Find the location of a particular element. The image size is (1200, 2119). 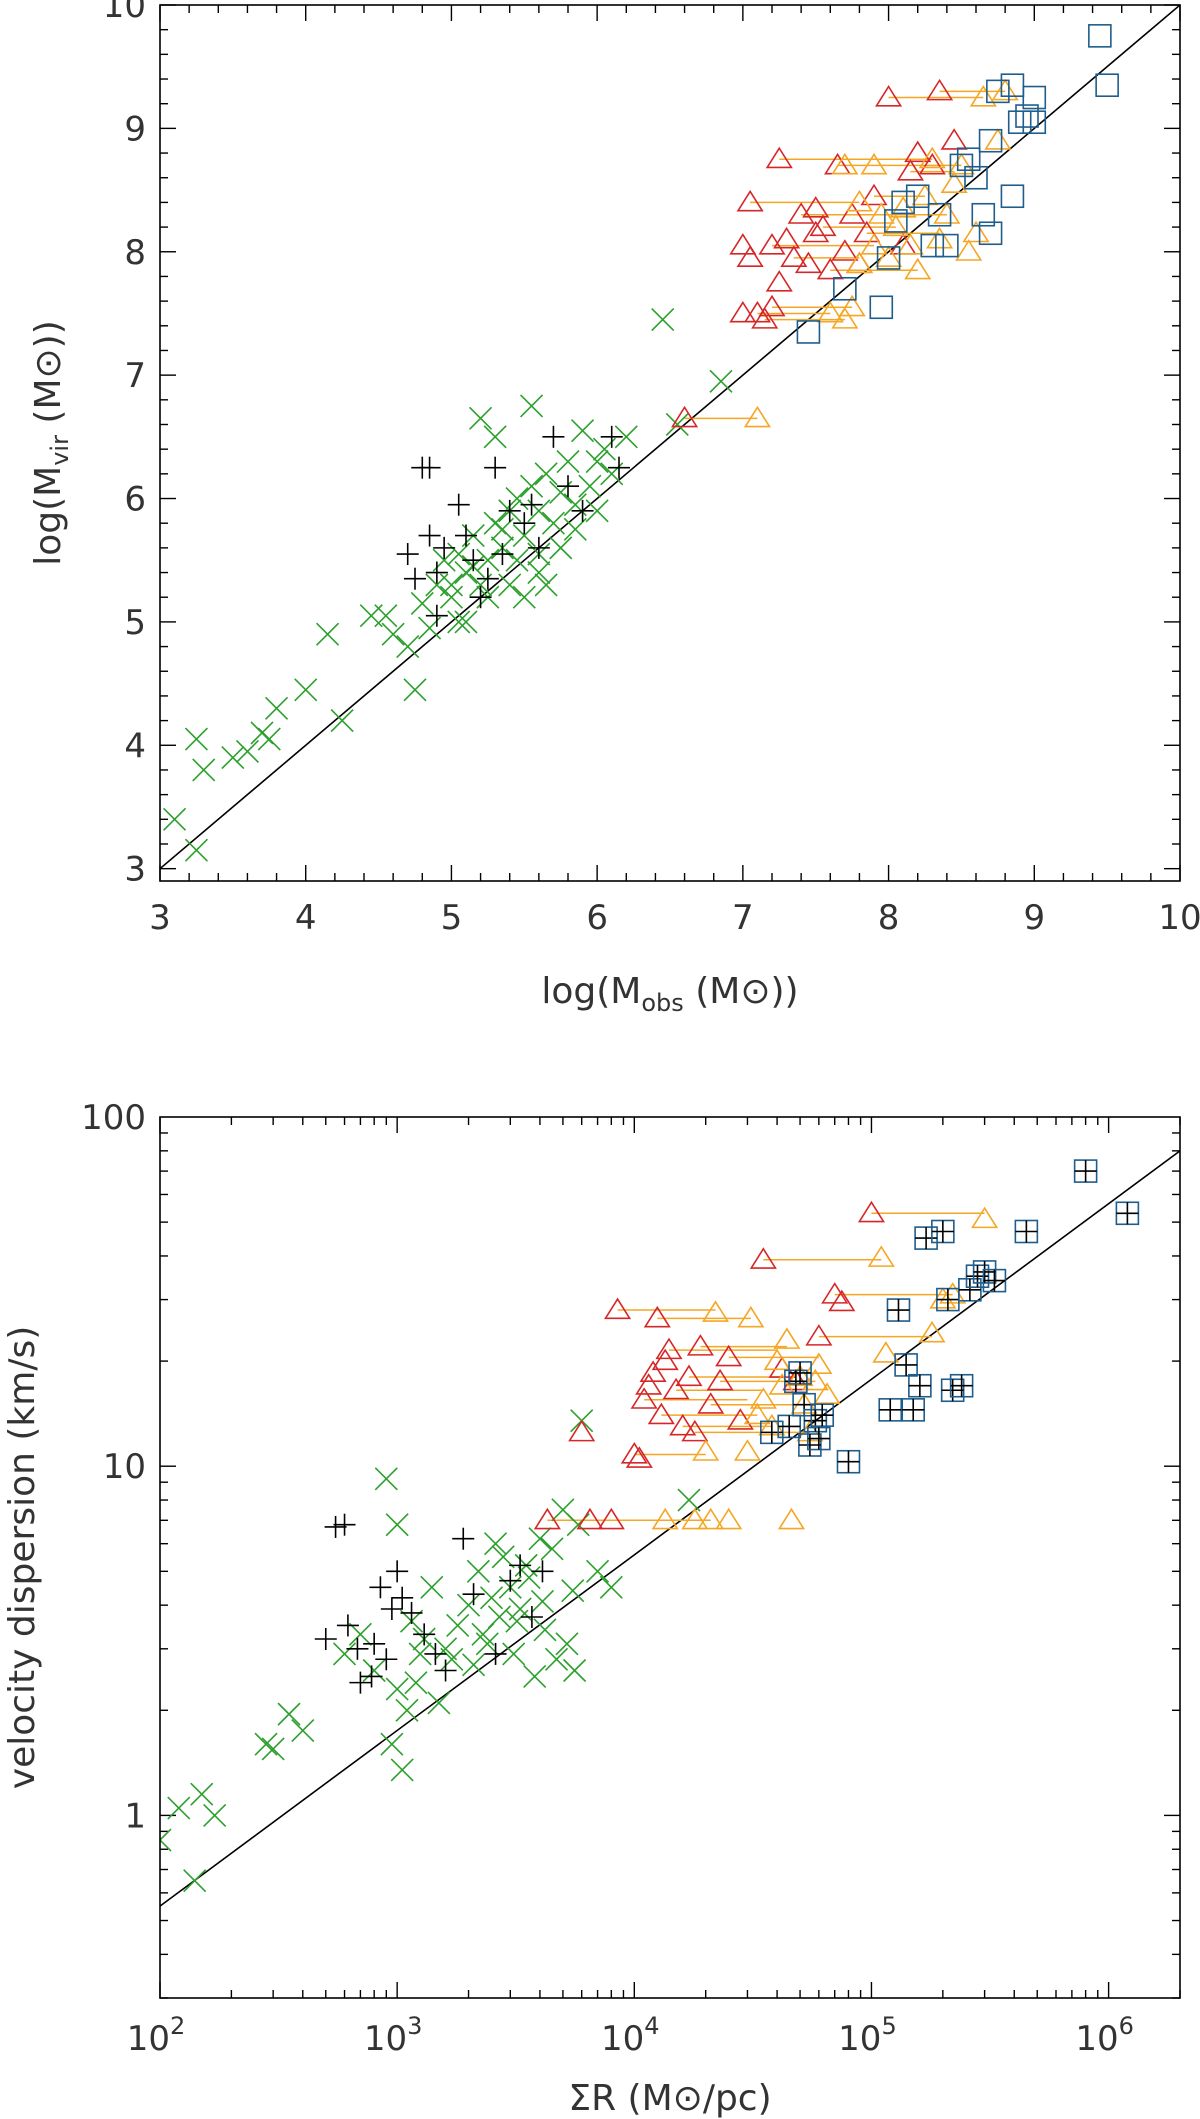

black-plus-series is located at coordinates (513, 526).